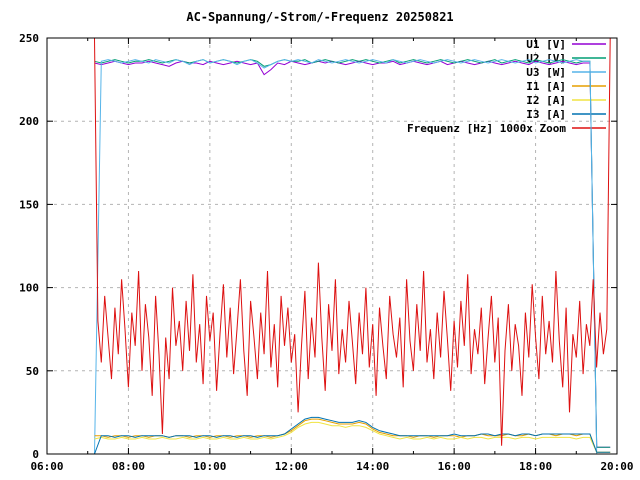 The height and width of the screenshot is (480, 640). What do you see at coordinates (29, 121) in the screenshot?
I see `y-tick-label: 200` at bounding box center [29, 121].